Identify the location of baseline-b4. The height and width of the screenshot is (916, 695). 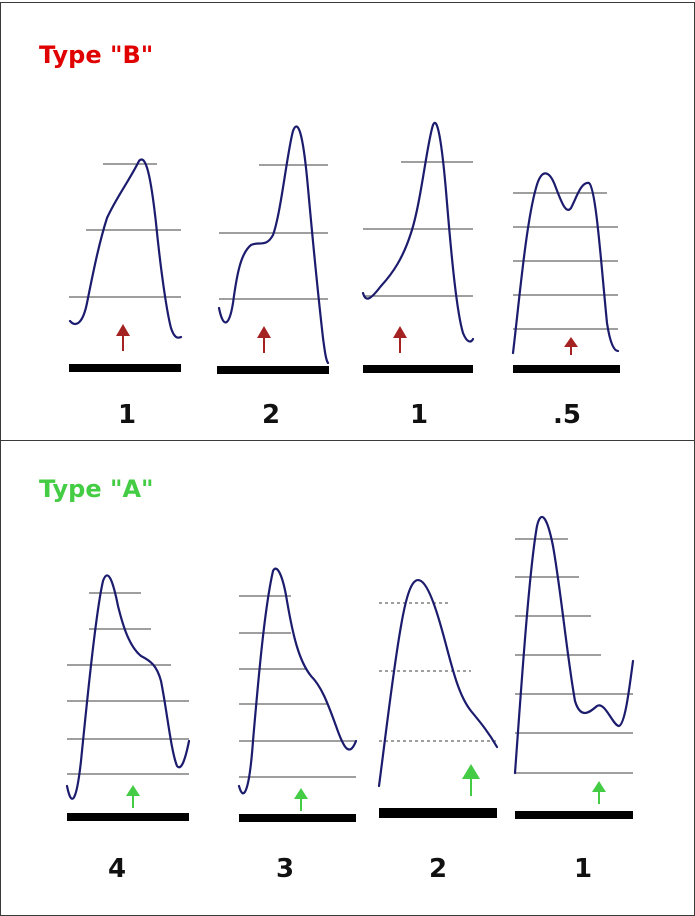
(566, 369).